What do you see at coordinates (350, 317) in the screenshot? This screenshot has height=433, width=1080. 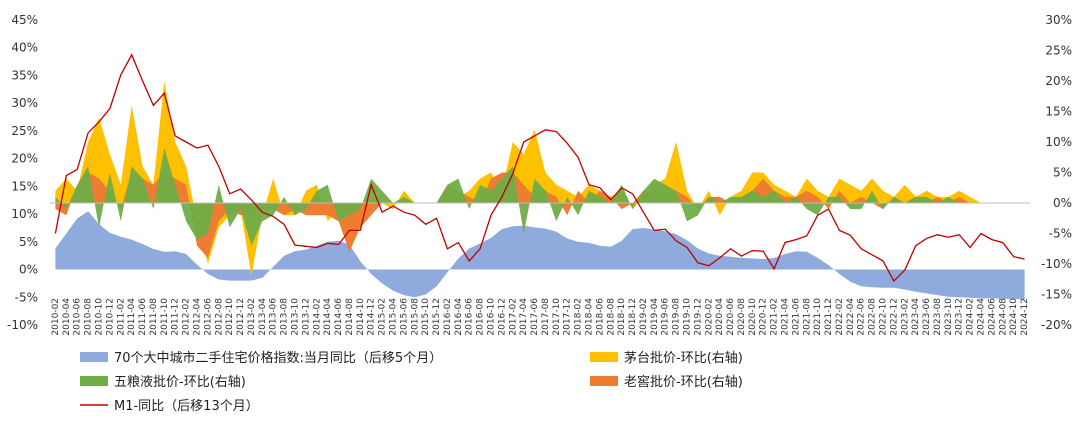 I see `x-axis-tick-label: 2014-08` at bounding box center [350, 317].